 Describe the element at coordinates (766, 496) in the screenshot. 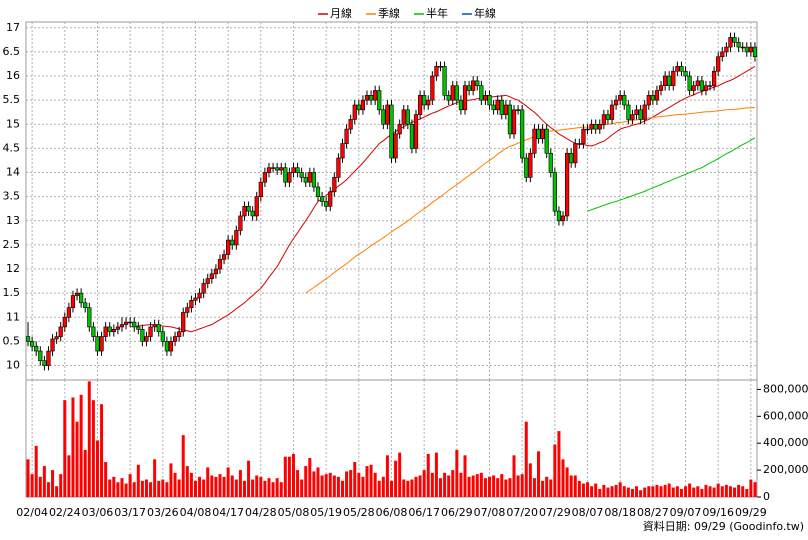

I see `volume-tick-label: 0` at that location.